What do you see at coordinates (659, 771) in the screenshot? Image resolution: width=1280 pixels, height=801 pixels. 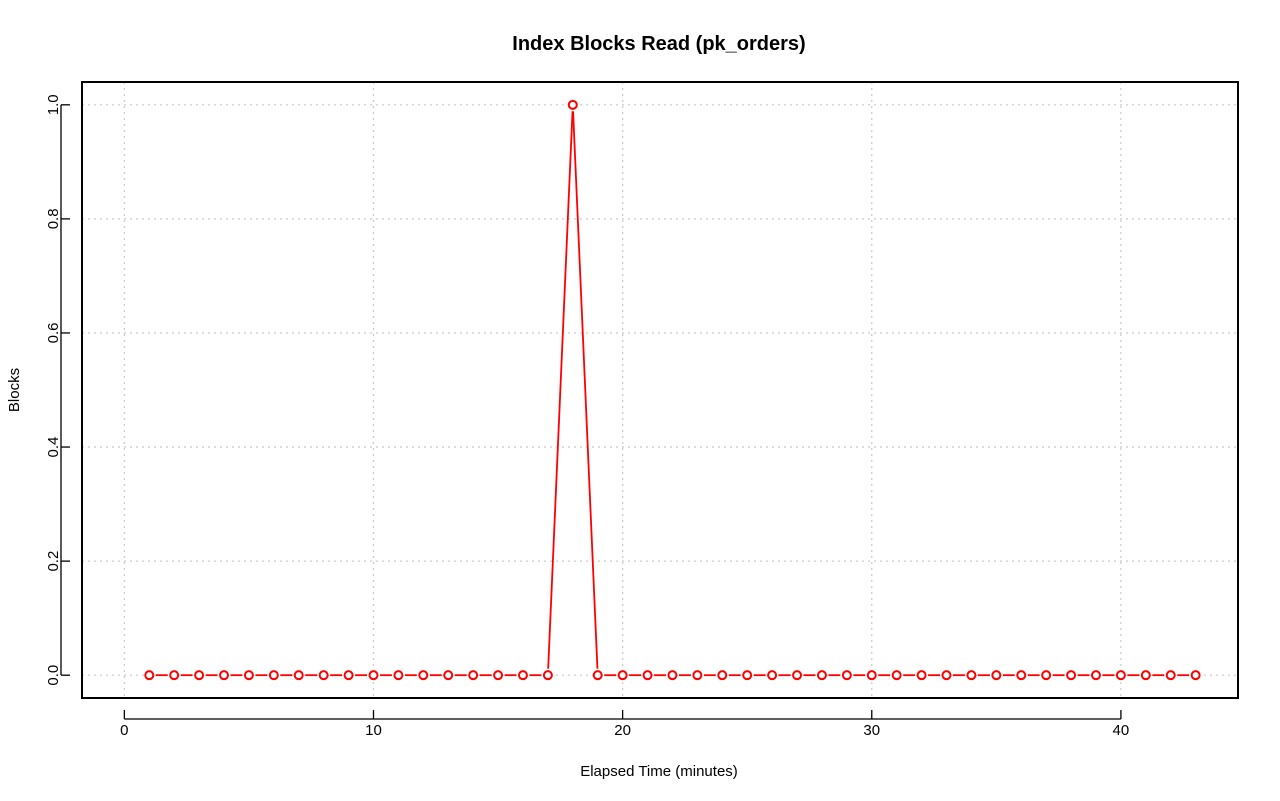 I see `x-axis-label: Elapsed Time (minutes)` at bounding box center [659, 771].